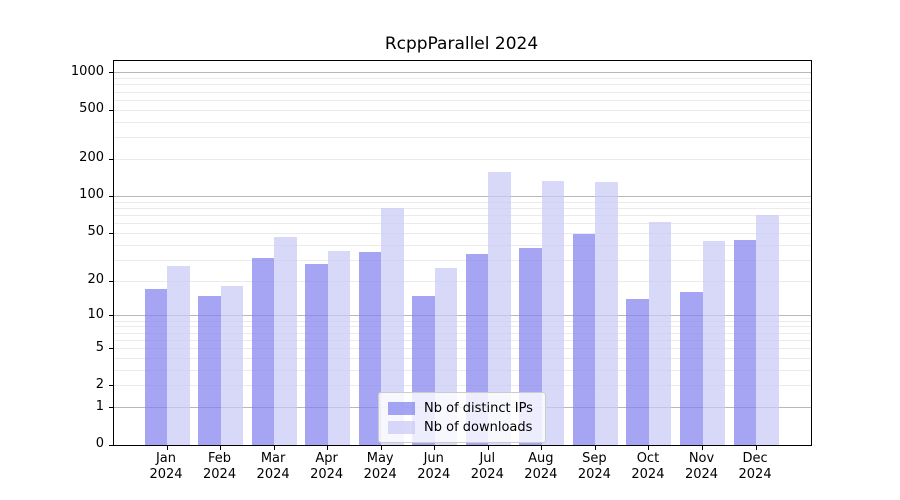 The image size is (900, 500). I want to click on x-tick-label: Jul 2024, so click(487, 466).